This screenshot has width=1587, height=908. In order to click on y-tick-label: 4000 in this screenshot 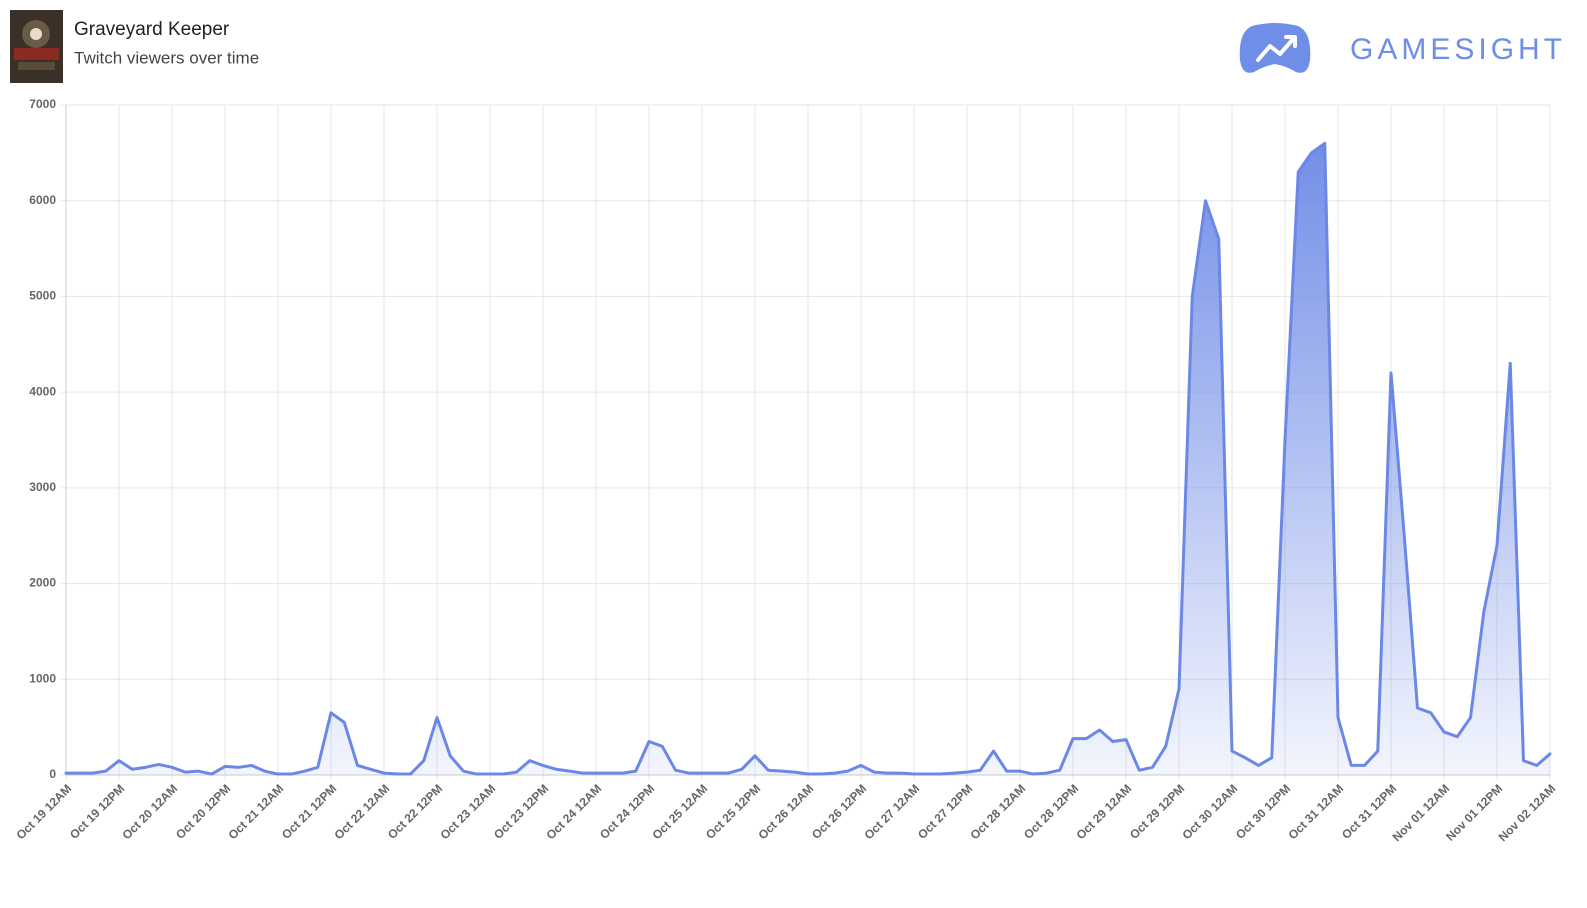, I will do `click(42, 391)`.